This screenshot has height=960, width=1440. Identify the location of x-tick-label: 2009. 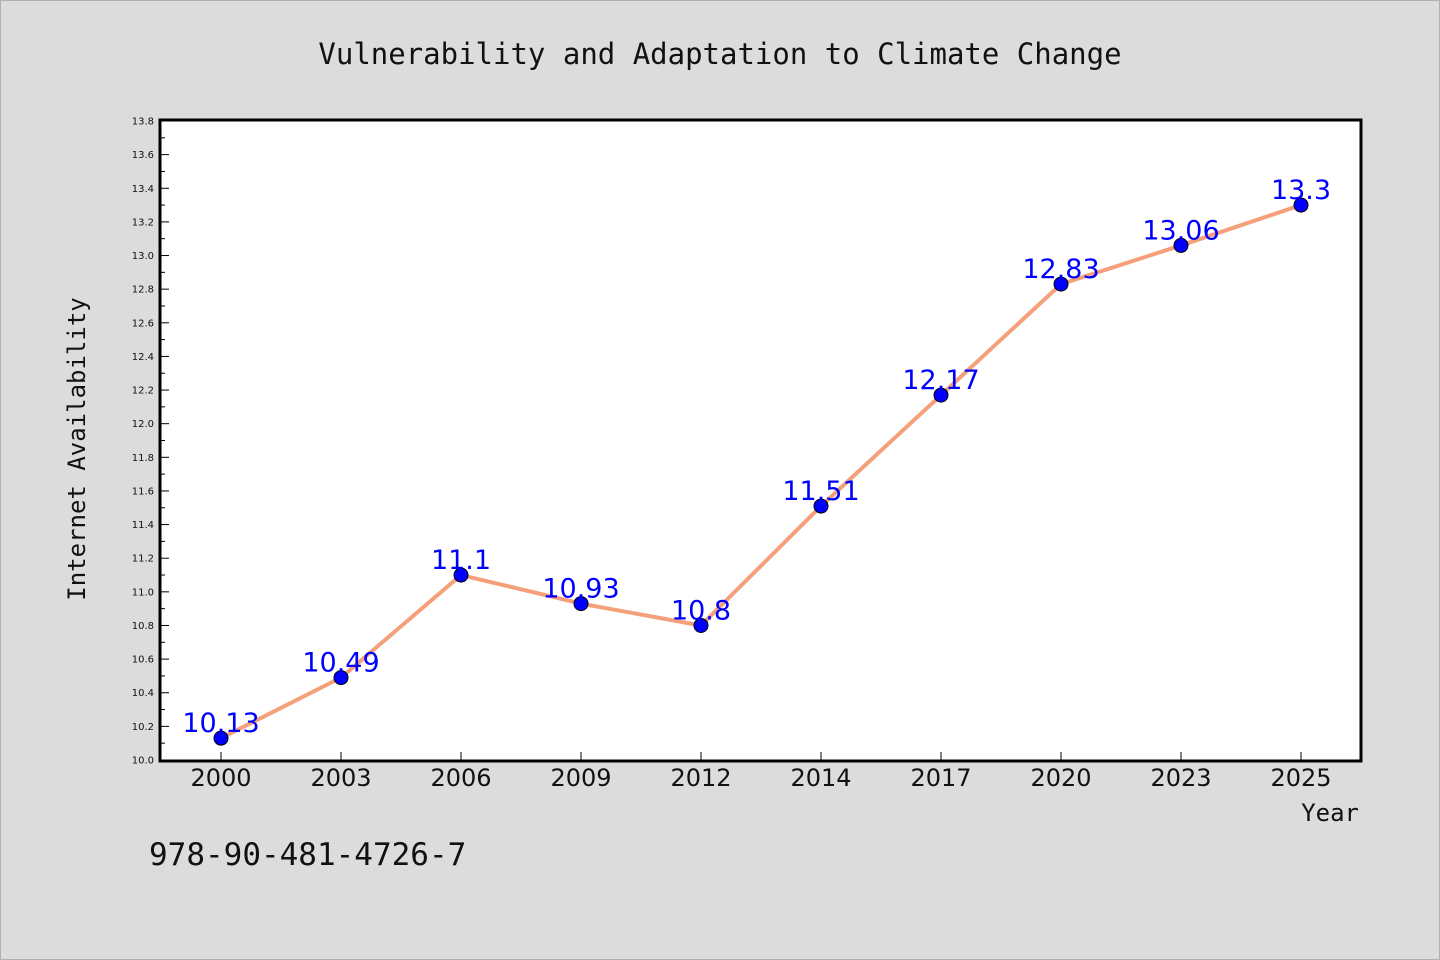
(580, 778).